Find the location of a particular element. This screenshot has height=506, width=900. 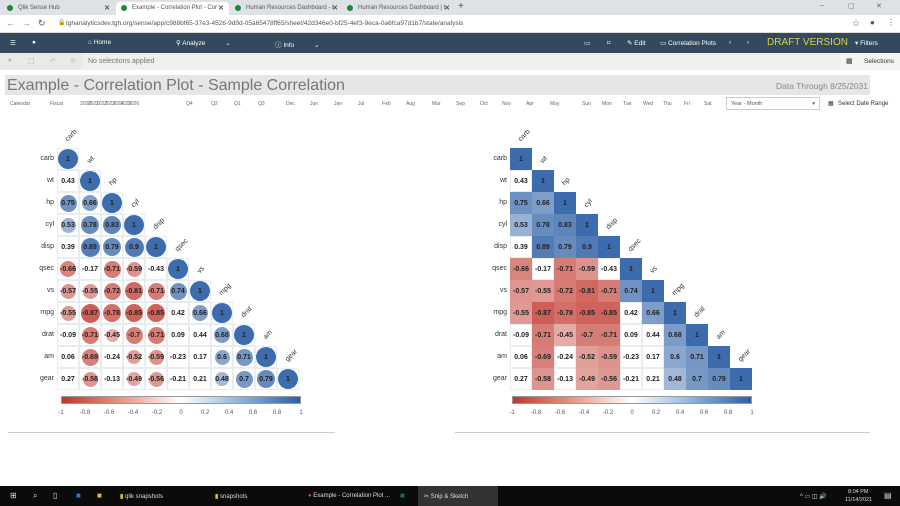

correlation-cell: -0.87 is located at coordinates (90, 313).